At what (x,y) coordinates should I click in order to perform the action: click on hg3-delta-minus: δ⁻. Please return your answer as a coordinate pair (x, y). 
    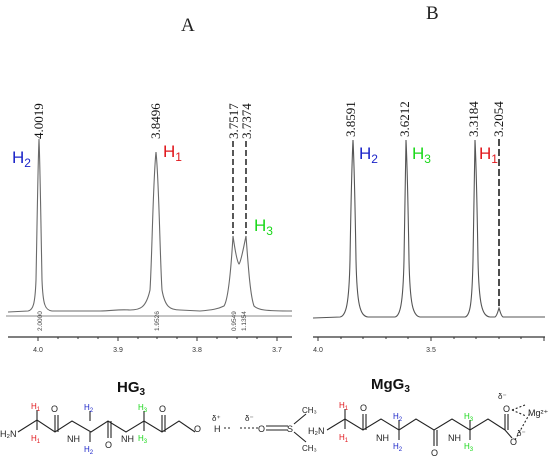
    Looking at the image, I should click on (249, 418).